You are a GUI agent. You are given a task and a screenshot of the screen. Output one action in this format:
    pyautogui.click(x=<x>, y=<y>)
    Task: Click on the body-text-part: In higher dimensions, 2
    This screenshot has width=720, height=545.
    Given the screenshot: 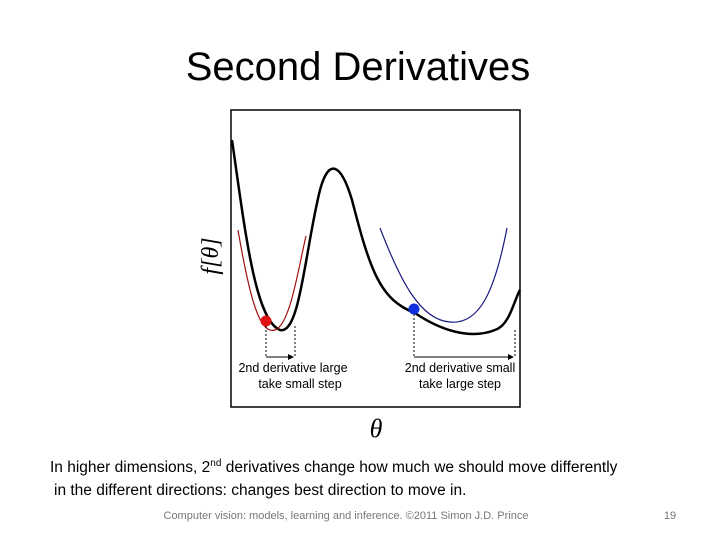 What is the action you would take?
    pyautogui.click(x=130, y=467)
    